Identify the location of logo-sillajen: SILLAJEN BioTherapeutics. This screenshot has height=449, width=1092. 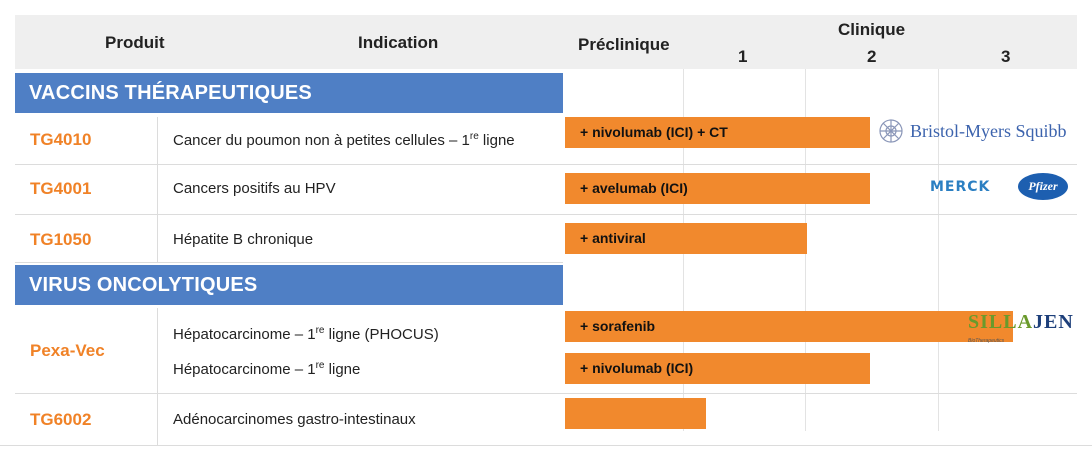
(1021, 331).